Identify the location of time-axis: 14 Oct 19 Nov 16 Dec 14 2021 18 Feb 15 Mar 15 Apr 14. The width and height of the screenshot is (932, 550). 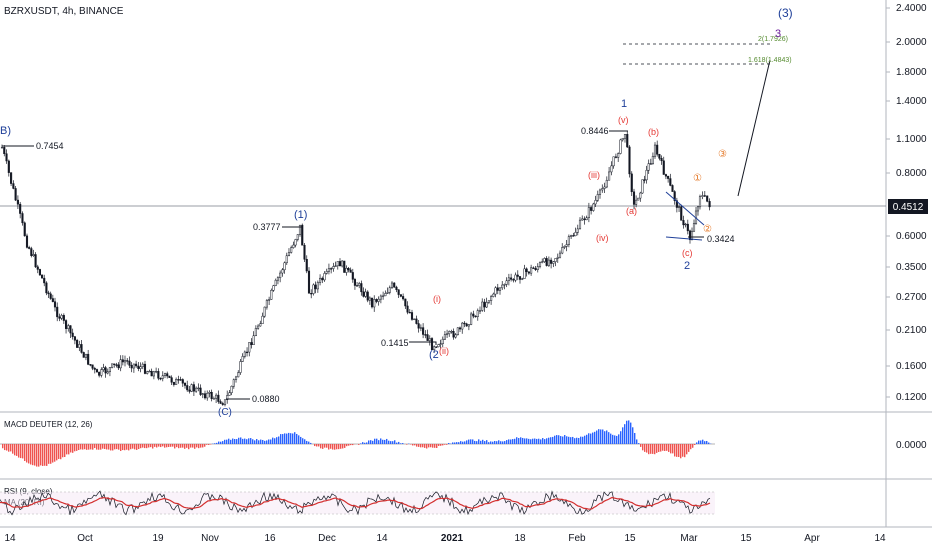
(445, 538).